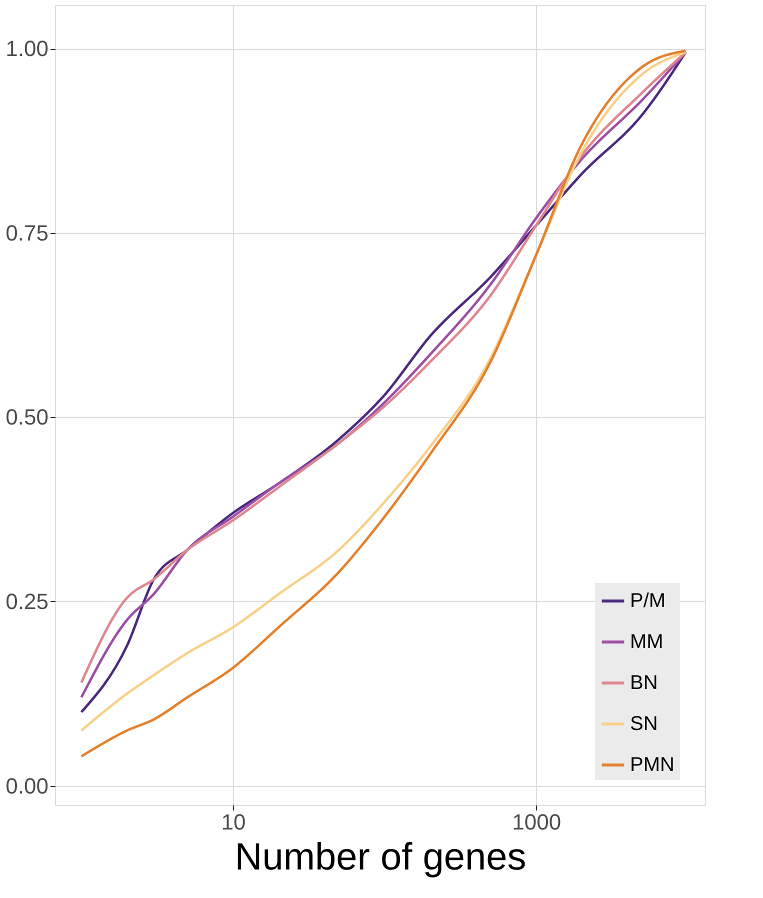 The width and height of the screenshot is (763, 898). What do you see at coordinates (647, 642) in the screenshot?
I see `legend-label: MM` at bounding box center [647, 642].